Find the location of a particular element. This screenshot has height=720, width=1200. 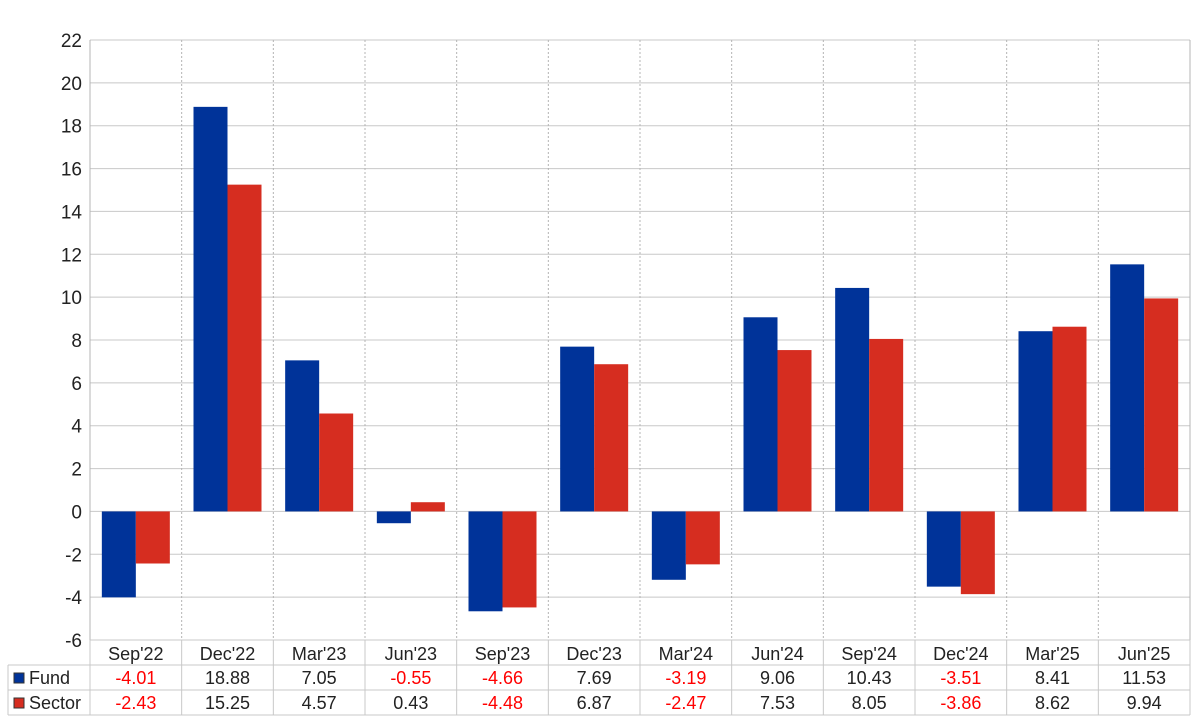

category-label: Jun'23 is located at coordinates (411, 654).